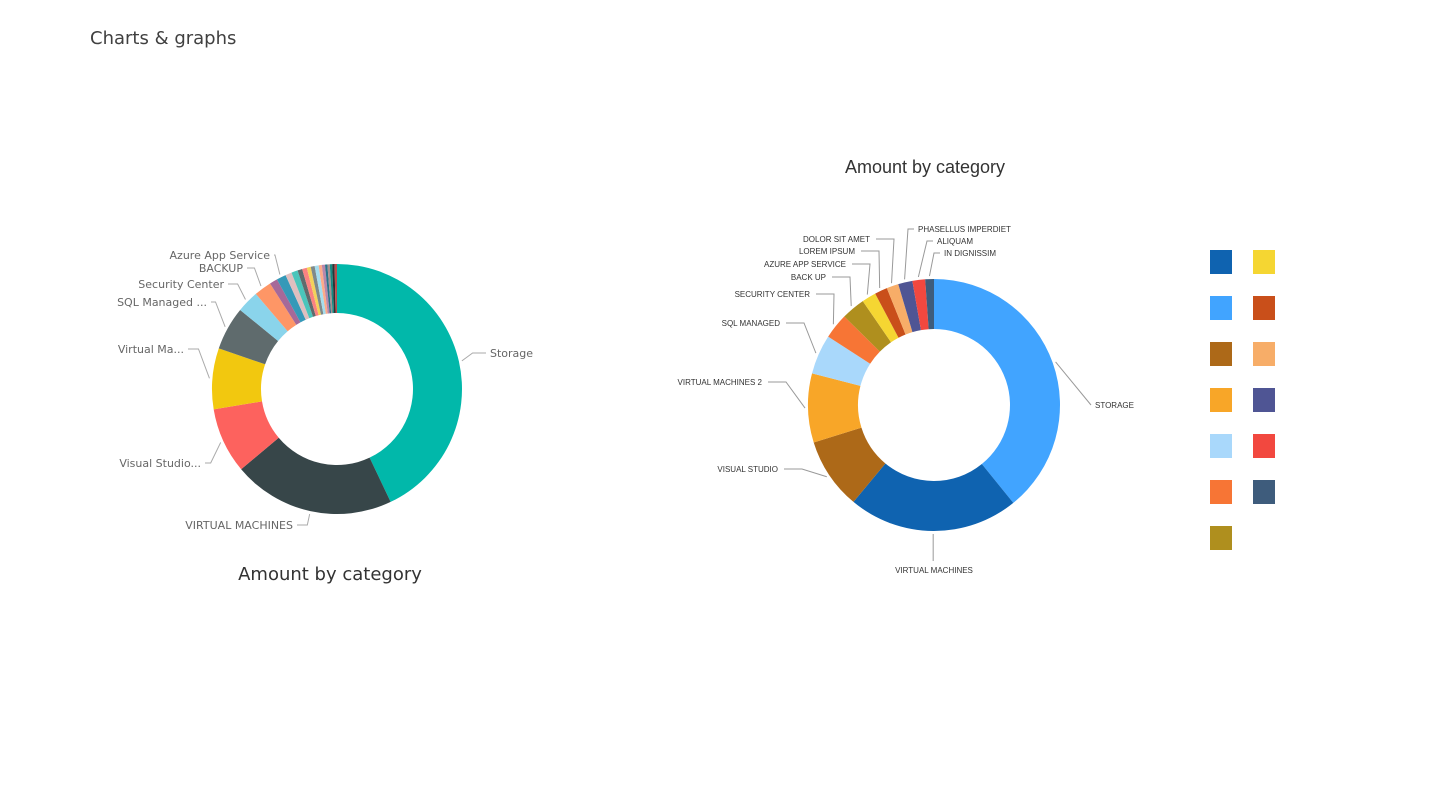 Image resolution: width=1440 pixels, height=800 pixels. Describe the element at coordinates (964, 229) in the screenshot. I see `right-slice-label: PHASELLUS IMPERDIET` at that location.